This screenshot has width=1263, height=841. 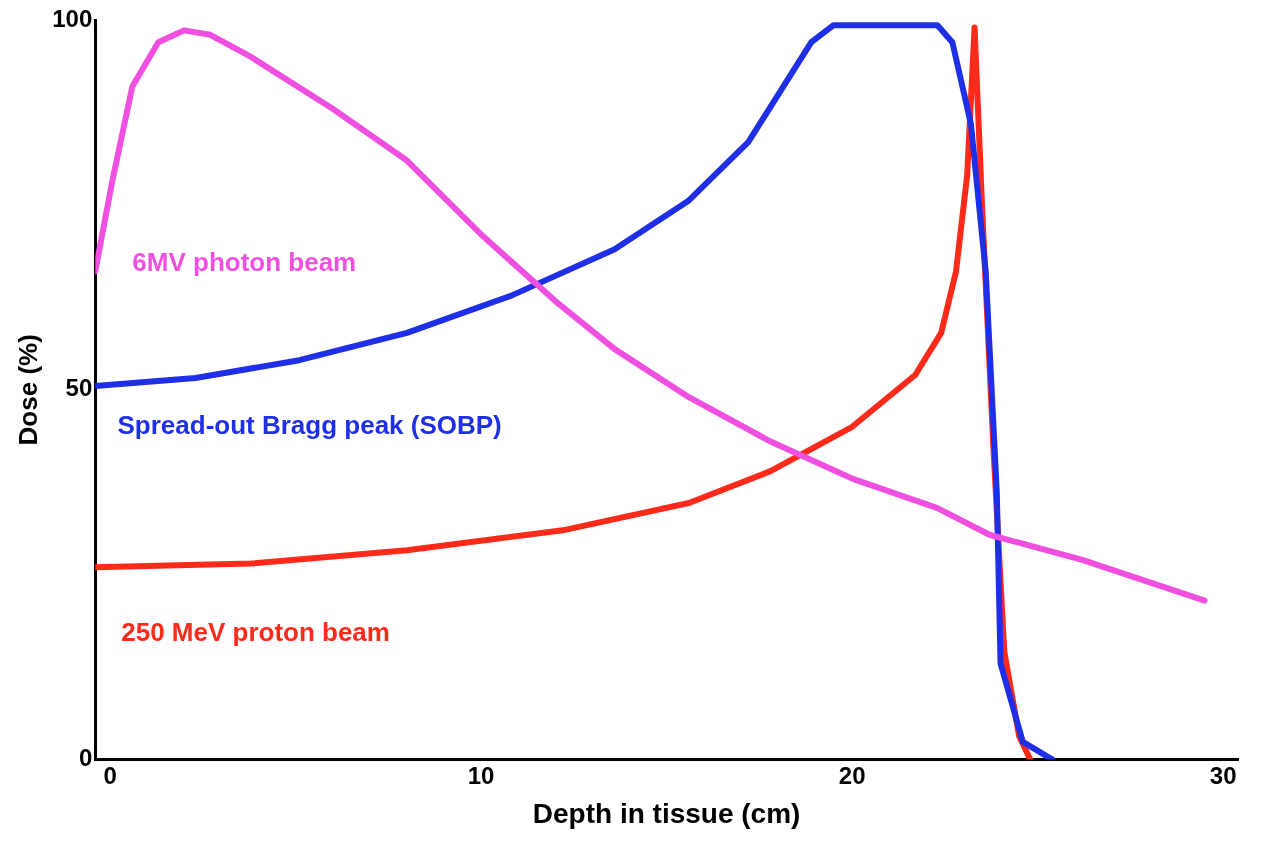 What do you see at coordinates (666, 813) in the screenshot?
I see `x-axis-title: Depth in tissue (cm)` at bounding box center [666, 813].